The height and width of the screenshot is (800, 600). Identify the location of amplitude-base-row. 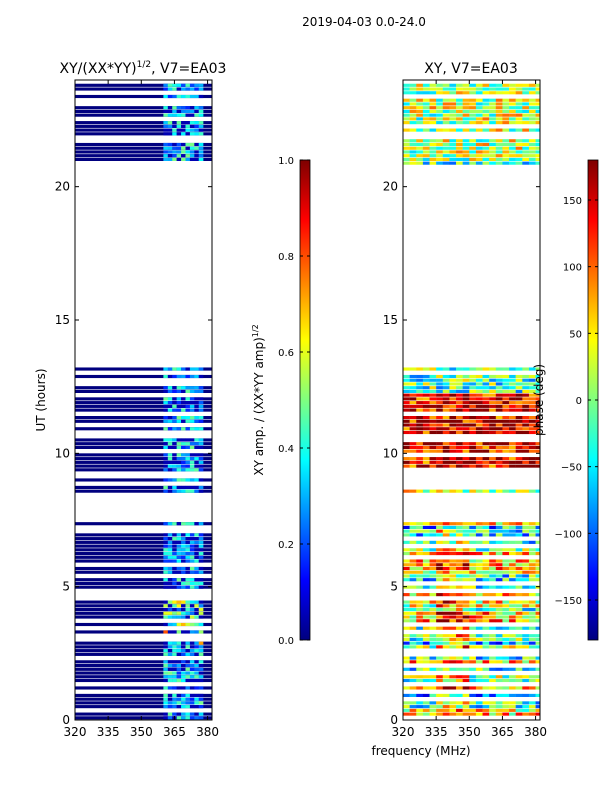
(143, 707).